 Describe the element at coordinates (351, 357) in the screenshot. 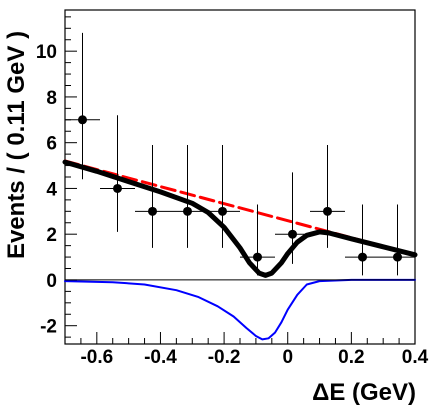

I see `x-tick-label: 0.2` at that location.